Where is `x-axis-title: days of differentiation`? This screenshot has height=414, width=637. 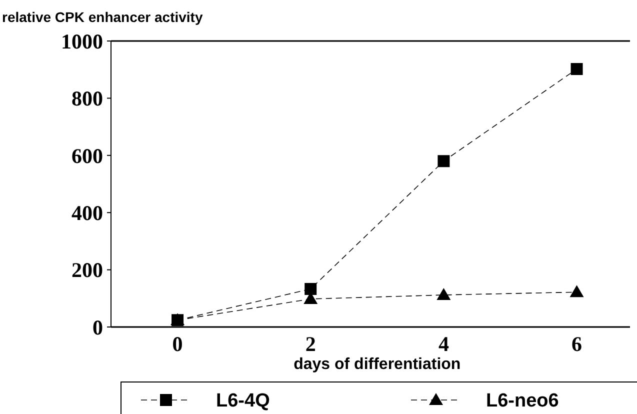 x-axis-title: days of differentiation is located at coordinates (377, 364).